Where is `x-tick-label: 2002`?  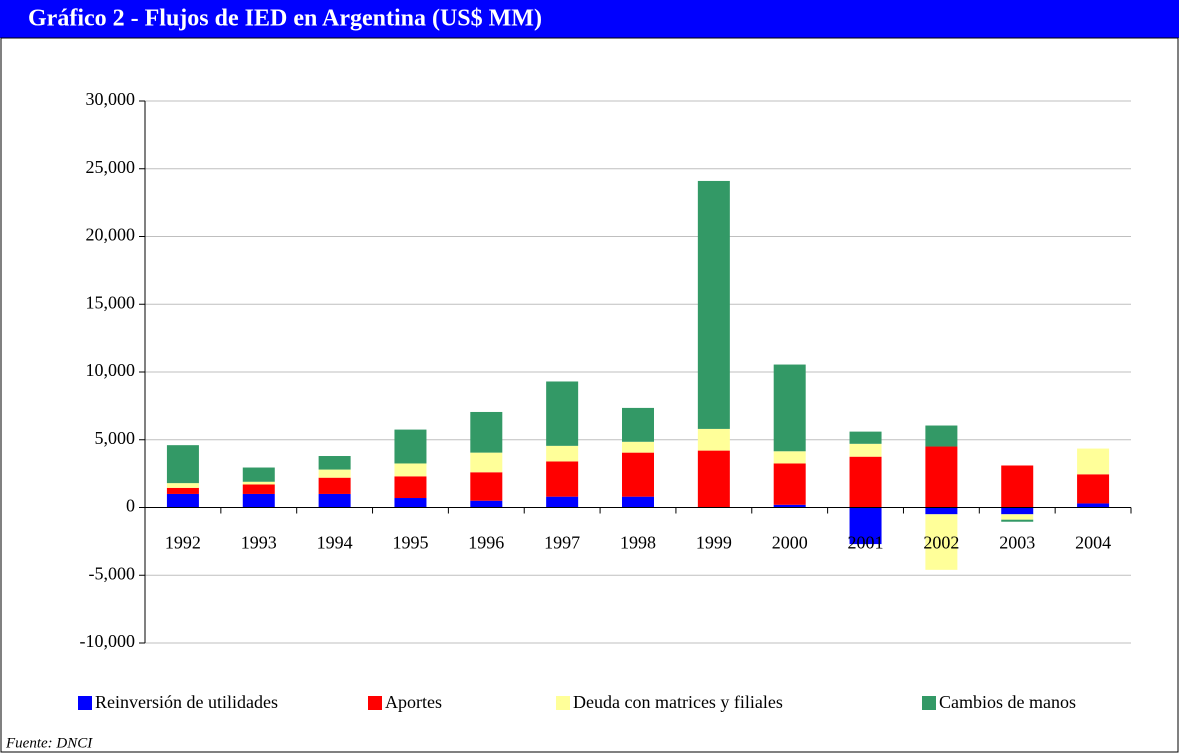 x-tick-label: 2002 is located at coordinates (941, 543).